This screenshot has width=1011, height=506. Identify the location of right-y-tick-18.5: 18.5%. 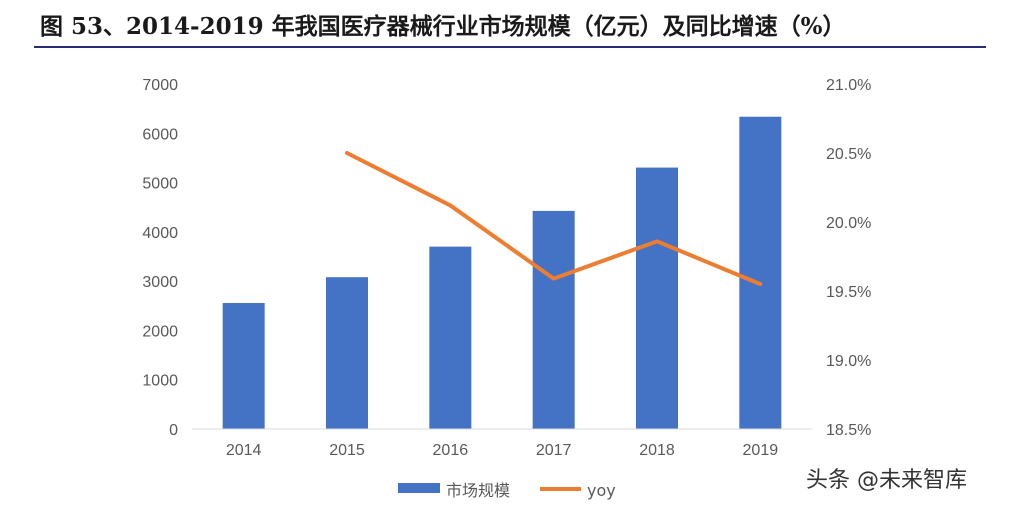
(848, 430).